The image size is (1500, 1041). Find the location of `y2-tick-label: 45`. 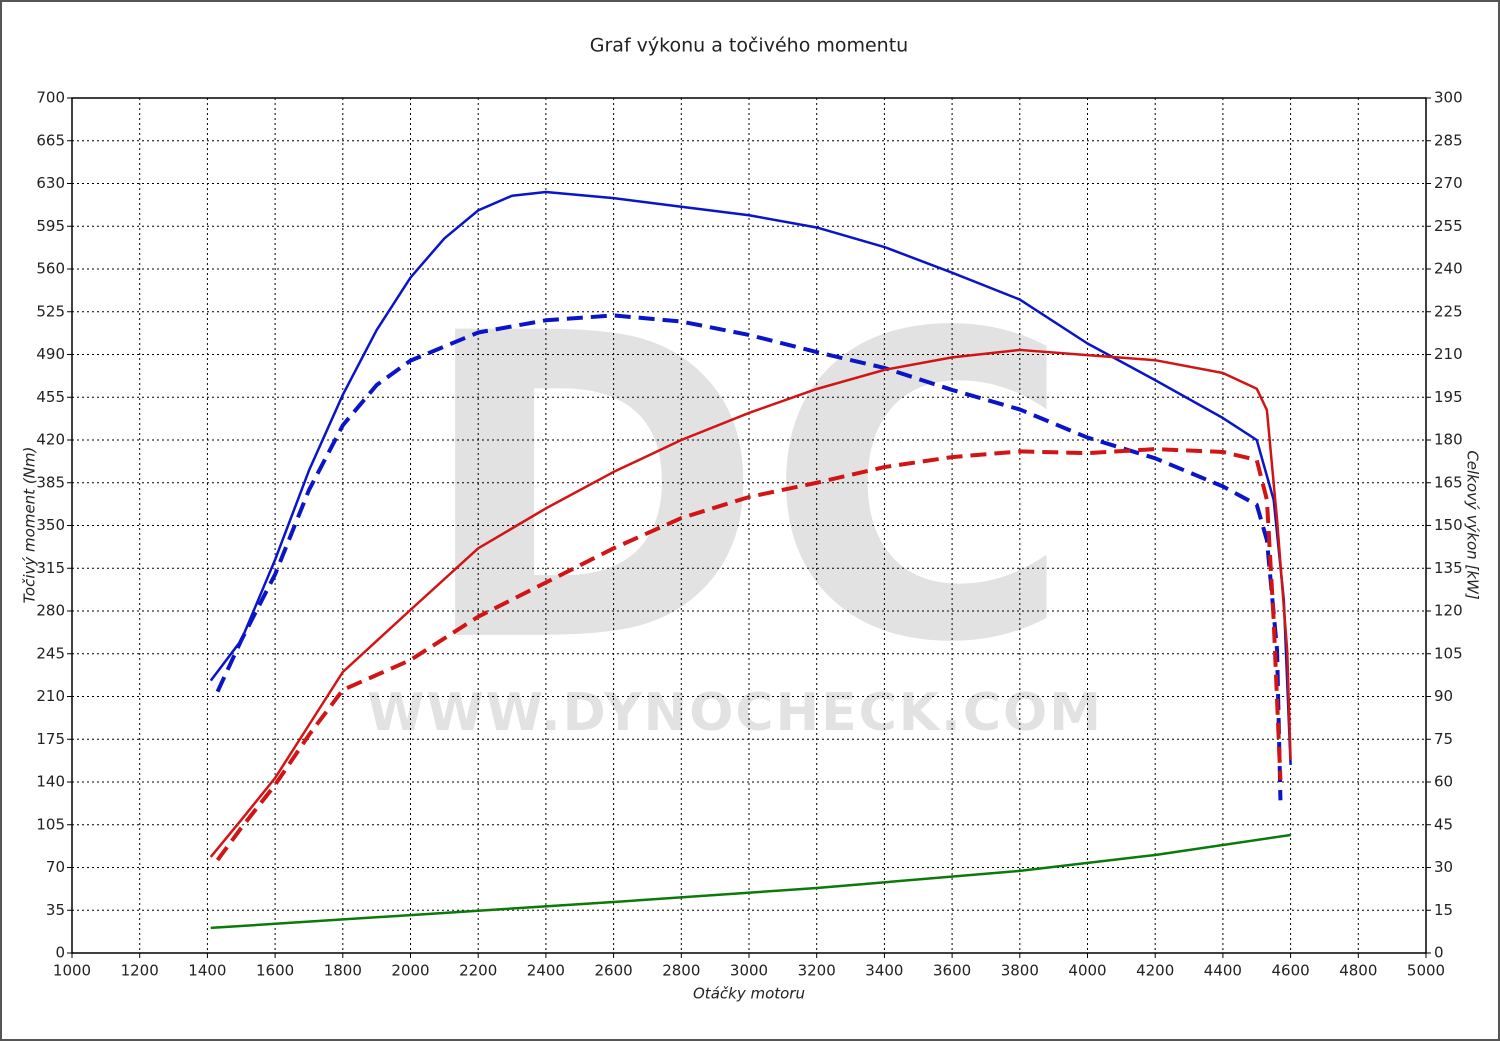

y2-tick-label: 45 is located at coordinates (1443, 824).